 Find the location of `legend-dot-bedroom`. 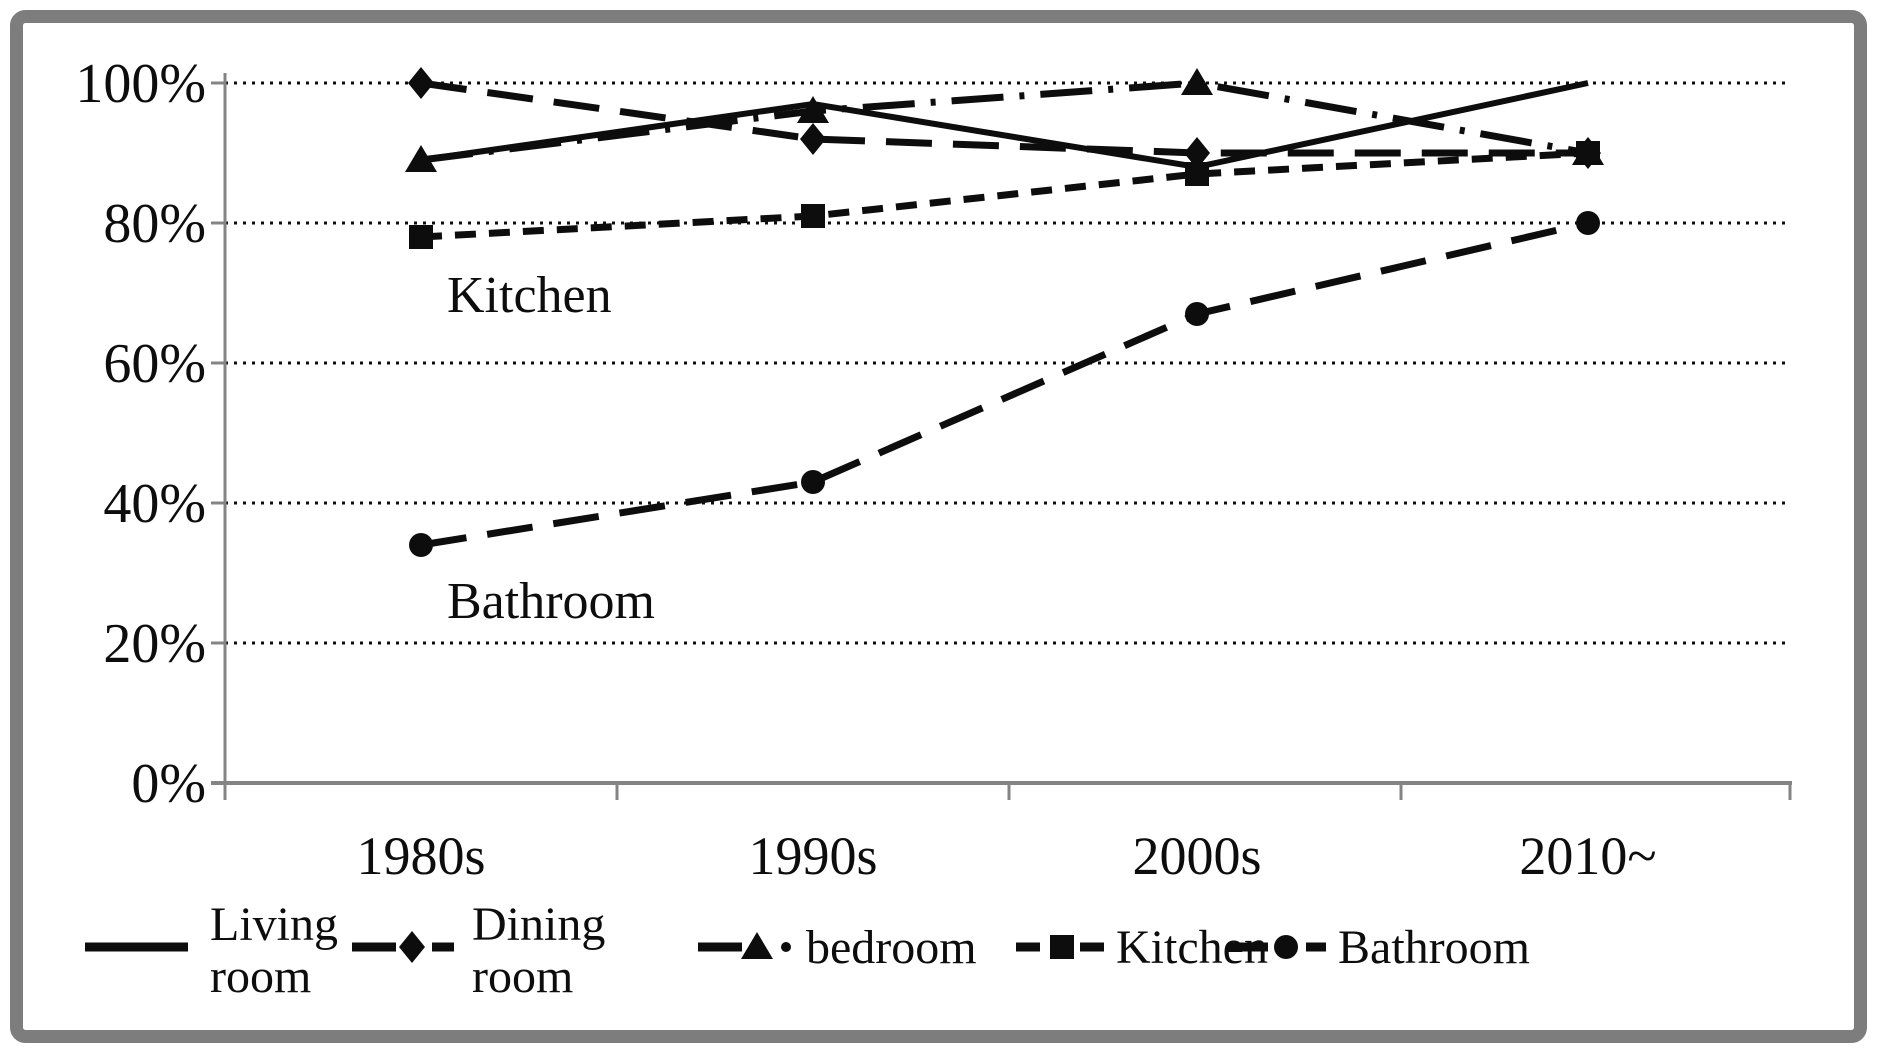

legend-dot-bedroom is located at coordinates (786, 947).